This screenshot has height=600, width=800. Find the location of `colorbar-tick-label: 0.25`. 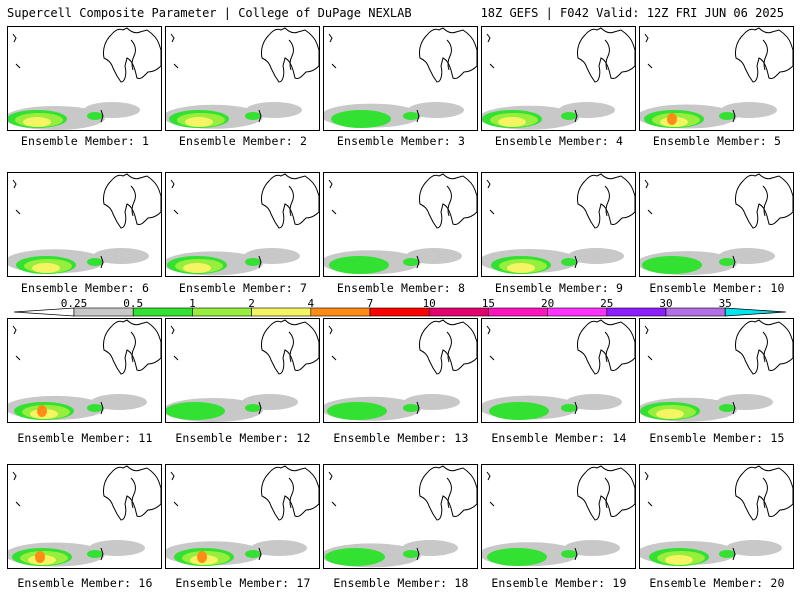

colorbar-tick-label: 0.25 is located at coordinates (74, 303).